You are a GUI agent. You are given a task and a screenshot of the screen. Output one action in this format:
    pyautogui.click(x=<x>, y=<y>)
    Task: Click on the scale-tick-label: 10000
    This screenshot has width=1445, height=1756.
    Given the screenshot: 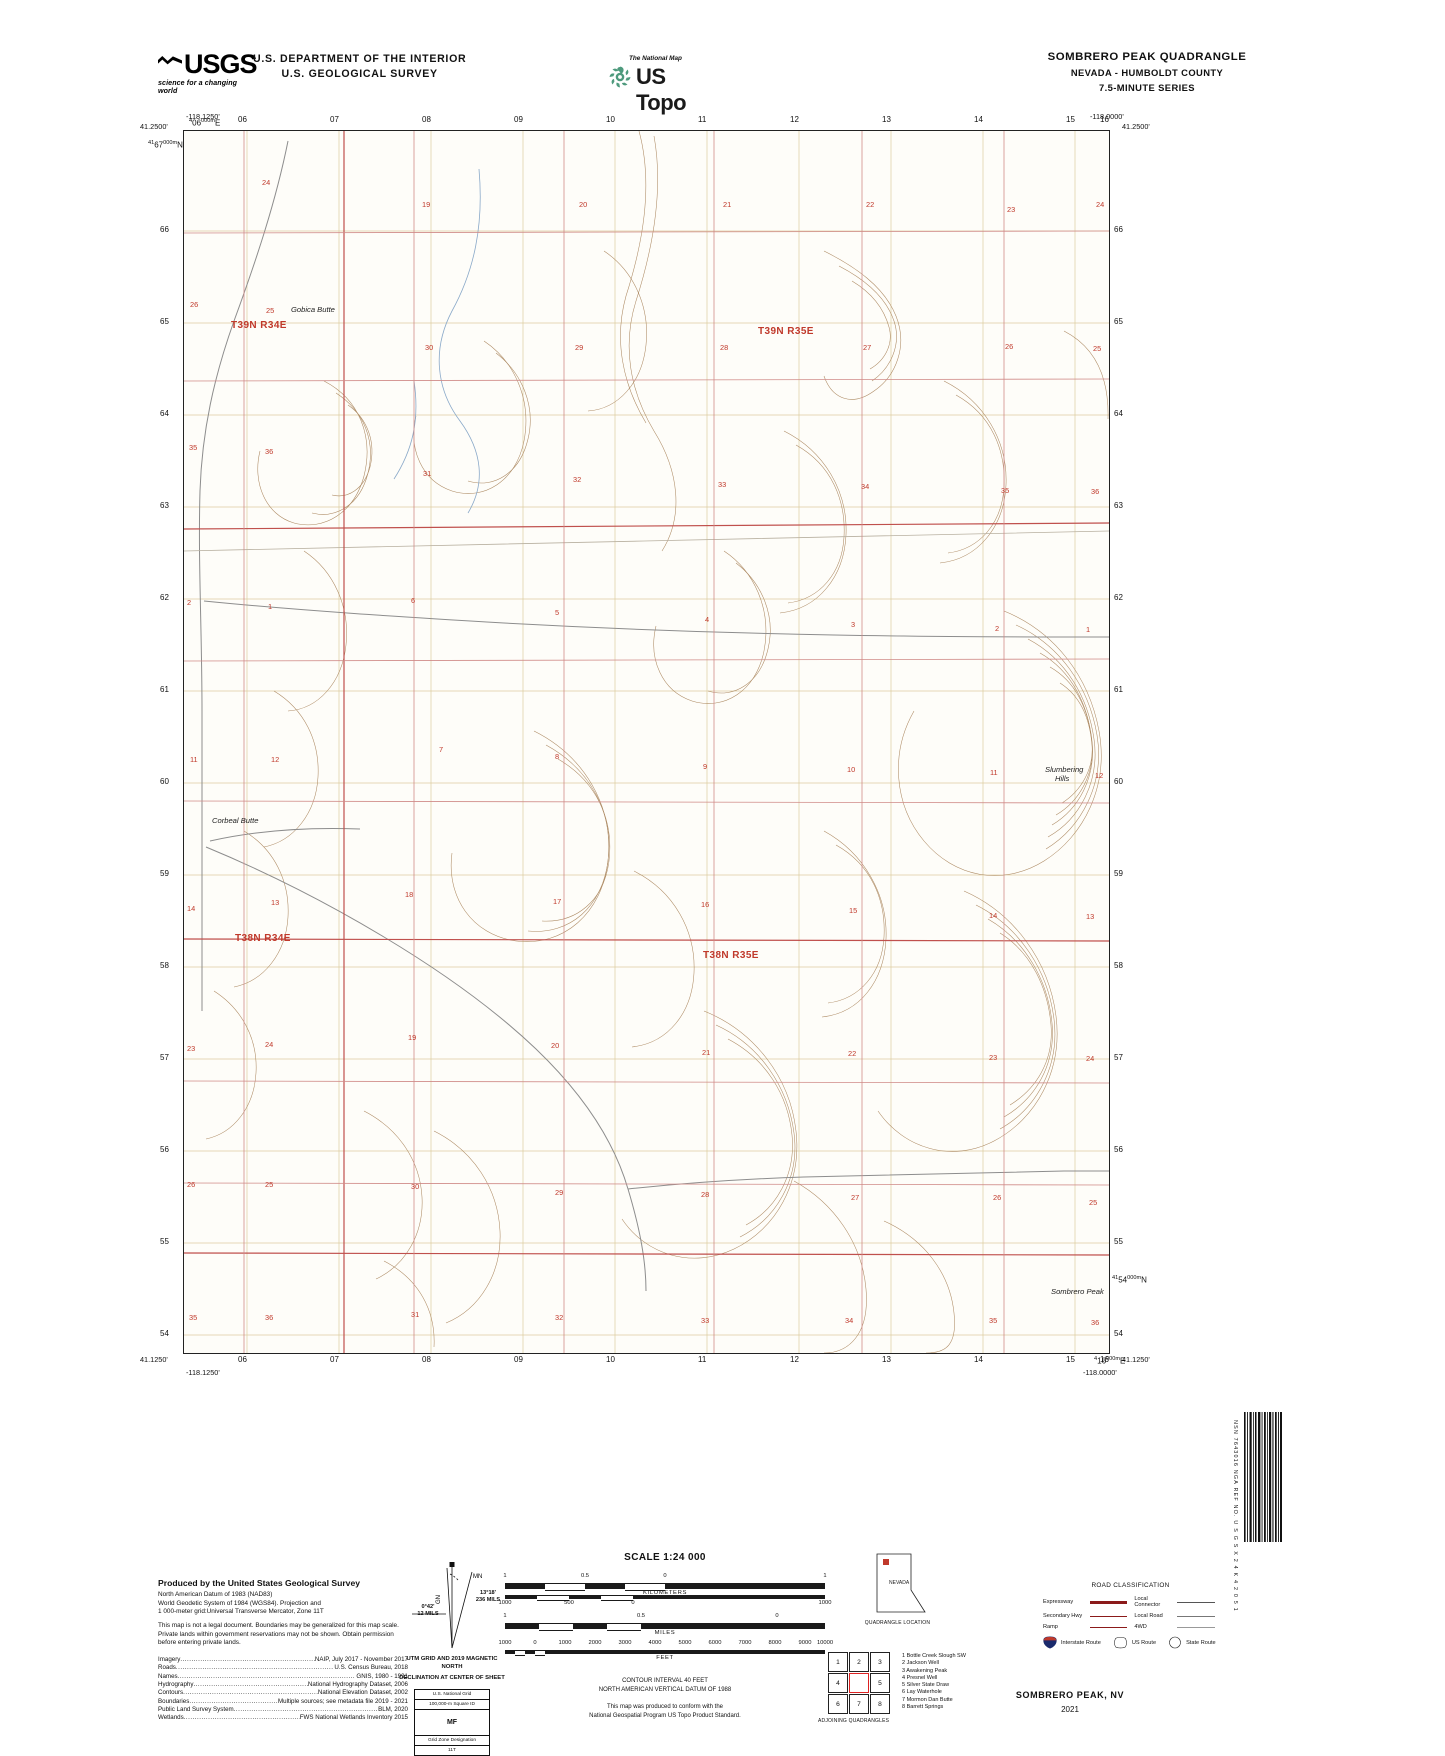 What is the action you would take?
    pyautogui.click(x=825, y=1643)
    